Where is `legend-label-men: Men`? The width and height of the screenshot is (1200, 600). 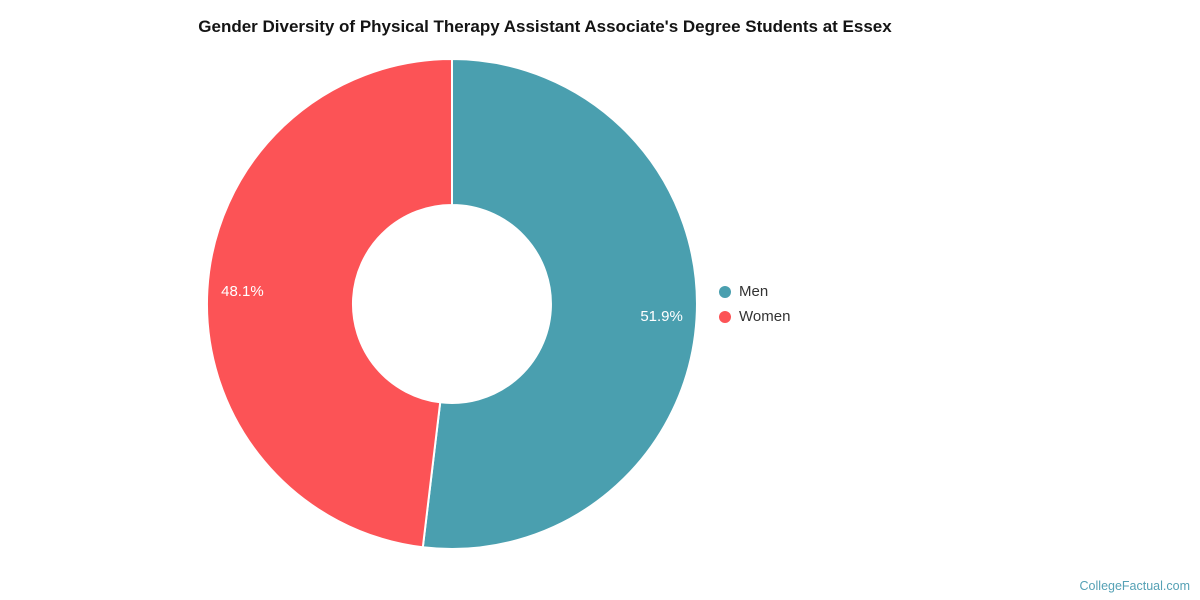 legend-label-men: Men is located at coordinates (754, 291).